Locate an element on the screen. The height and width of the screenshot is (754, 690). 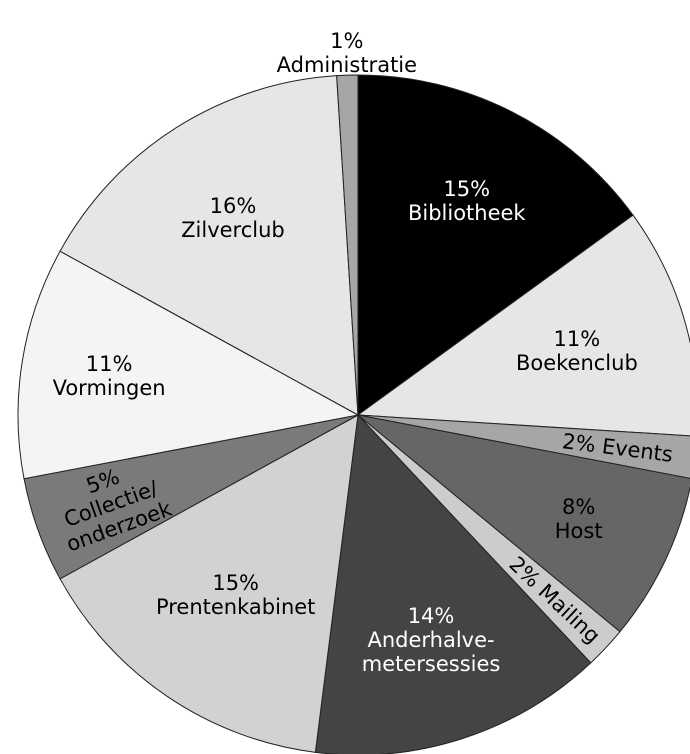
value-label: 14% is located at coordinates (431, 616).